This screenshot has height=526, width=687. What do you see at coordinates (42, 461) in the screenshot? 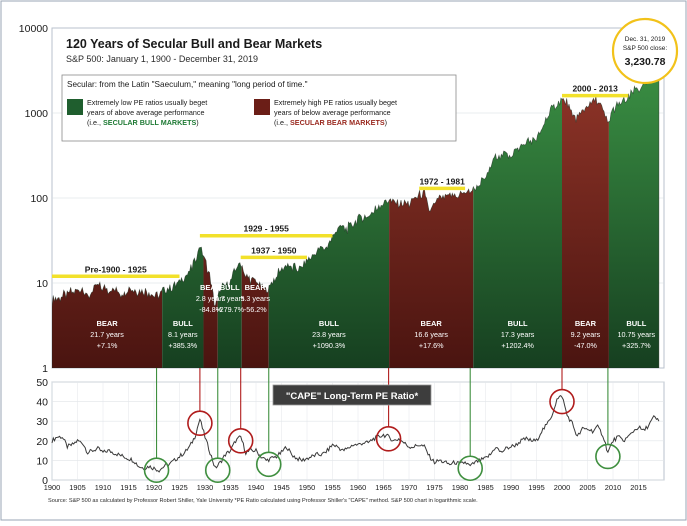
I see `bottom-y-tick-label: 10` at bounding box center [42, 461].